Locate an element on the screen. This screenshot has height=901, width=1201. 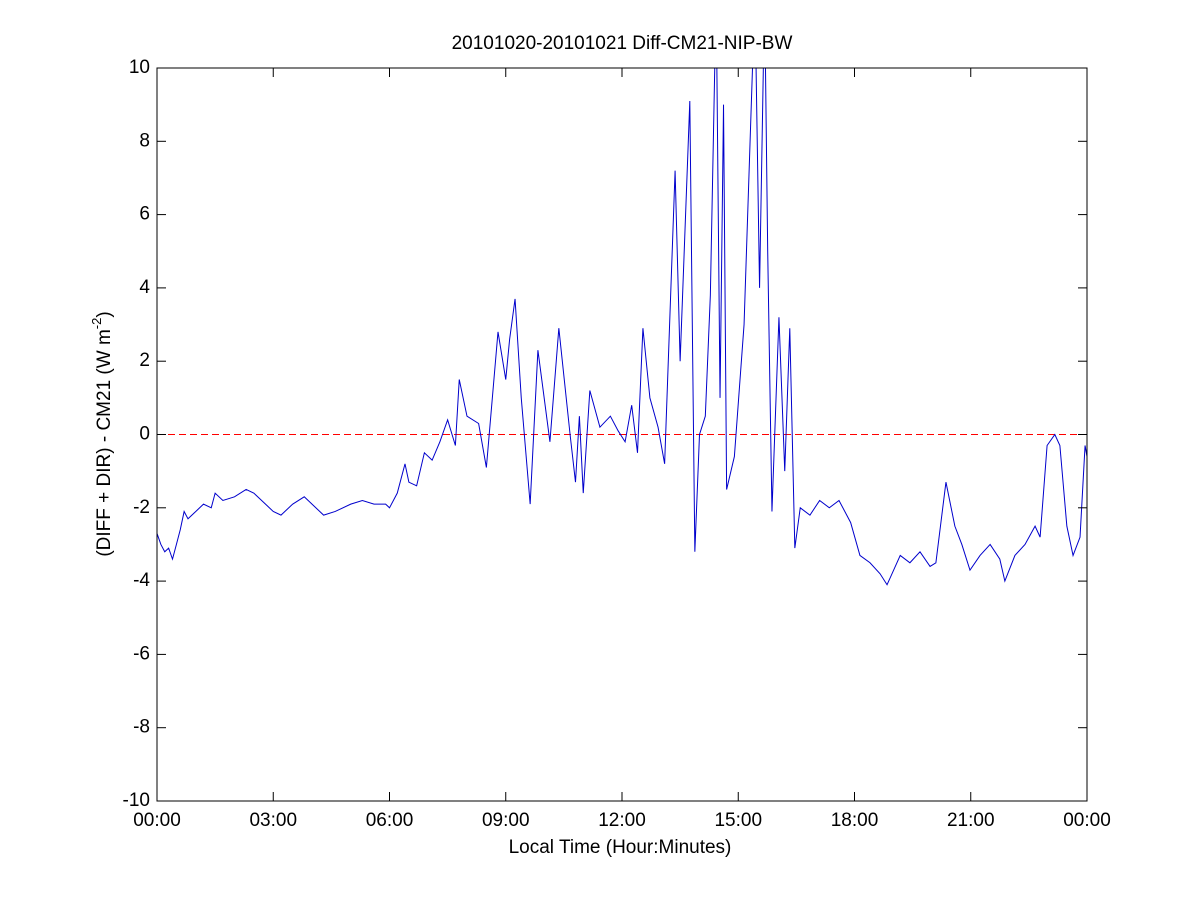
chart-title: 20101020-20101021 Diff-CM21-NIP-BW is located at coordinates (622, 43).